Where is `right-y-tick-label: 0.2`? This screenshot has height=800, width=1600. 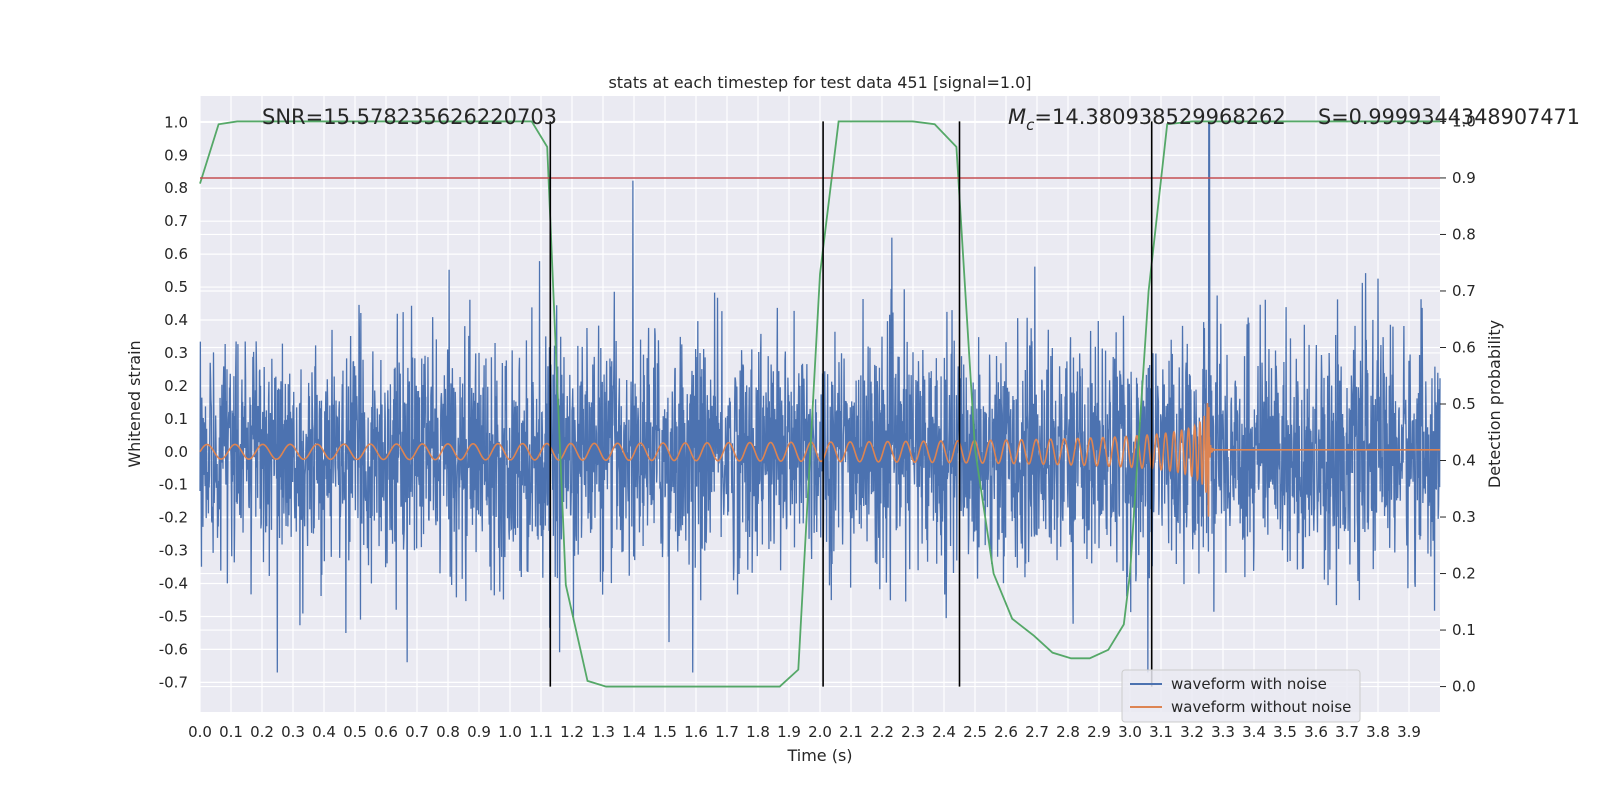 right-y-tick-label: 0.2 is located at coordinates (1464, 574).